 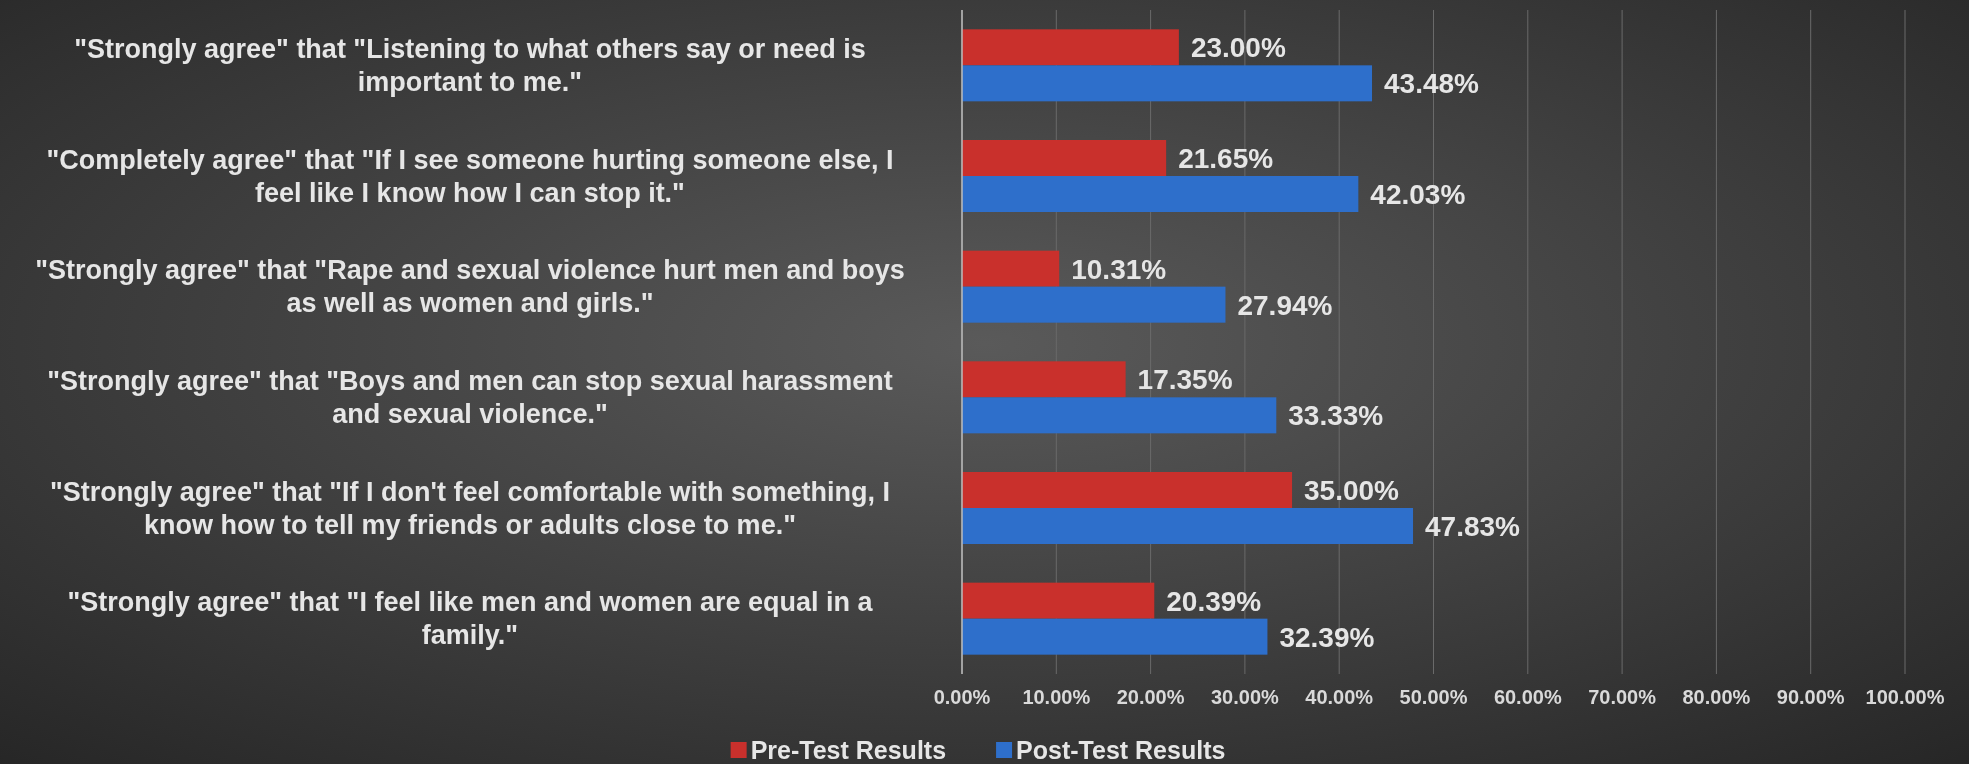 I want to click on data-label: 33.33%, so click(x=1336, y=416).